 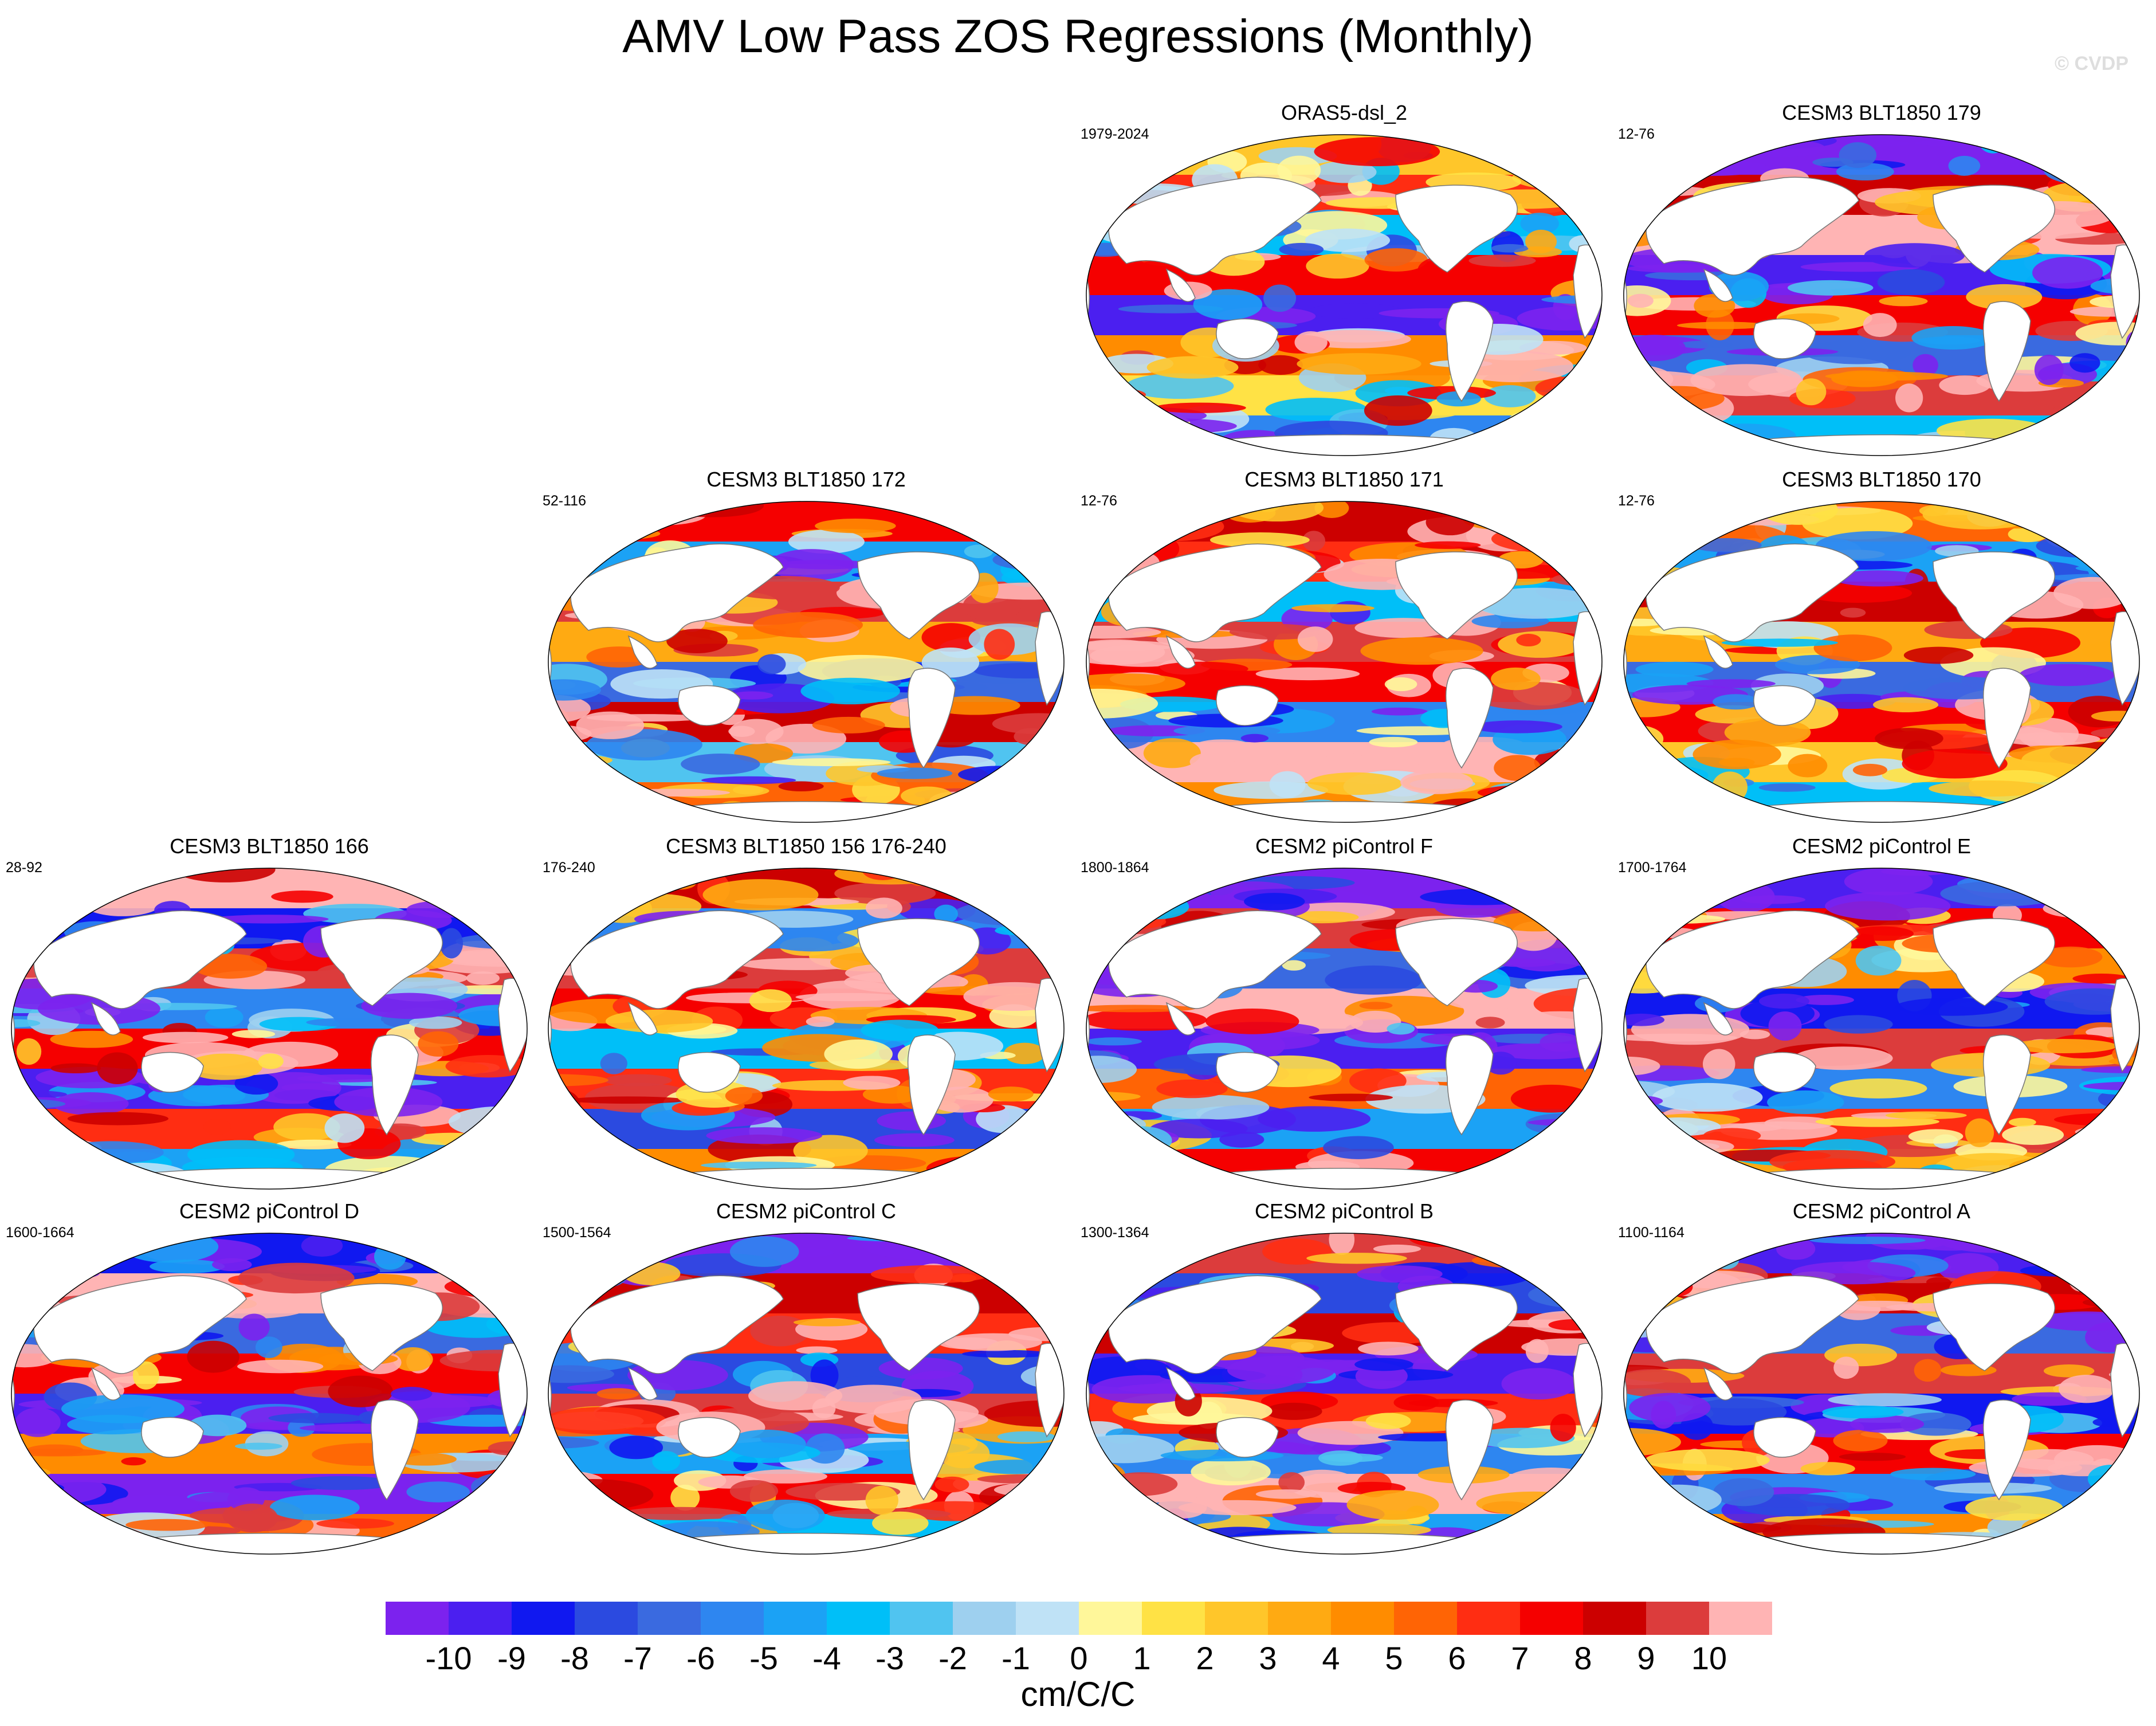 What do you see at coordinates (952, 1658) in the screenshot?
I see `colorbar-tick-label: -2` at bounding box center [952, 1658].